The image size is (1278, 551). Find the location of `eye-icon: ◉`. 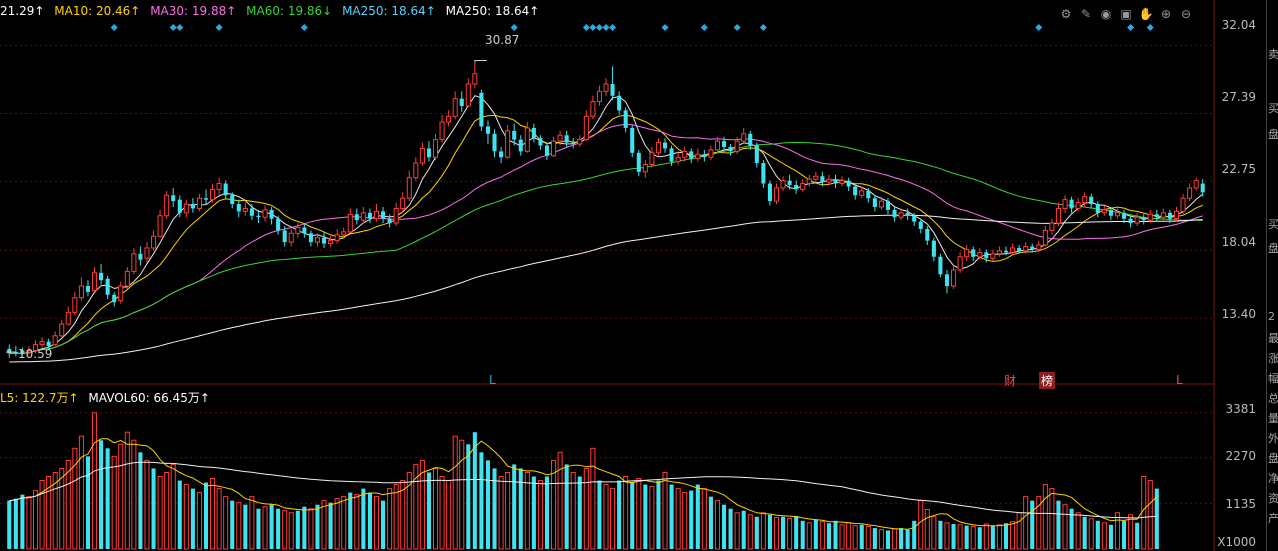

eye-icon: ◉ is located at coordinates (1106, 14).